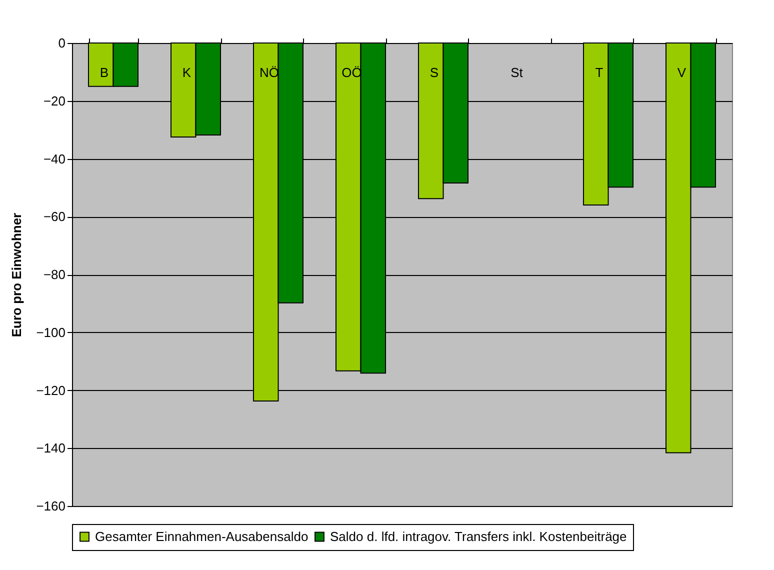 The height and width of the screenshot is (570, 774). I want to click on y-tick-label: −80, so click(54, 274).